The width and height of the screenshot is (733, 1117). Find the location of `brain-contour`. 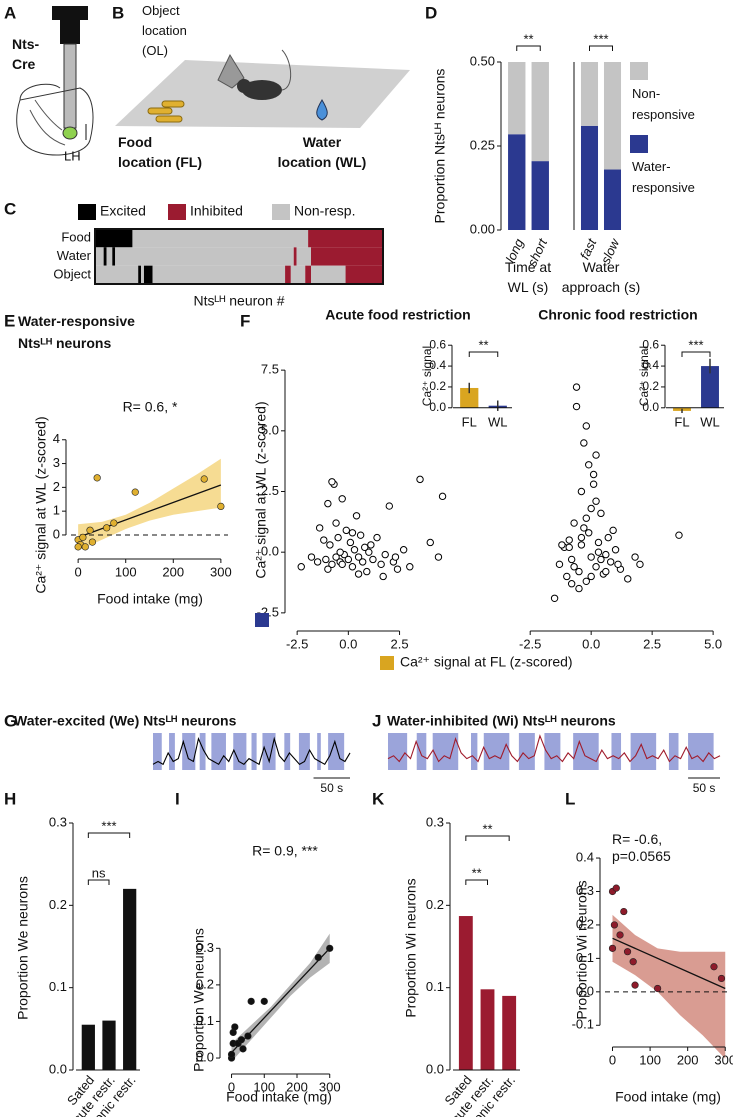

brain-contour is located at coordinates (47, 122).